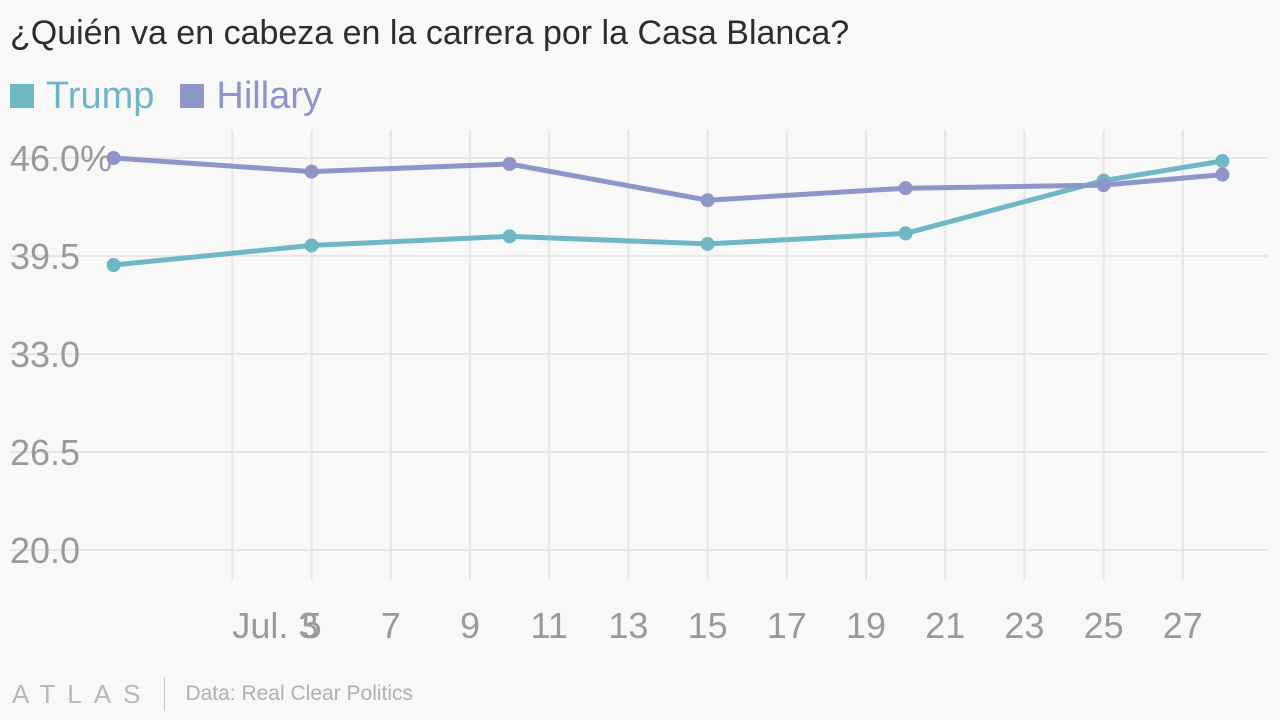  I want to click on x-tick-label: 19, so click(866, 625).